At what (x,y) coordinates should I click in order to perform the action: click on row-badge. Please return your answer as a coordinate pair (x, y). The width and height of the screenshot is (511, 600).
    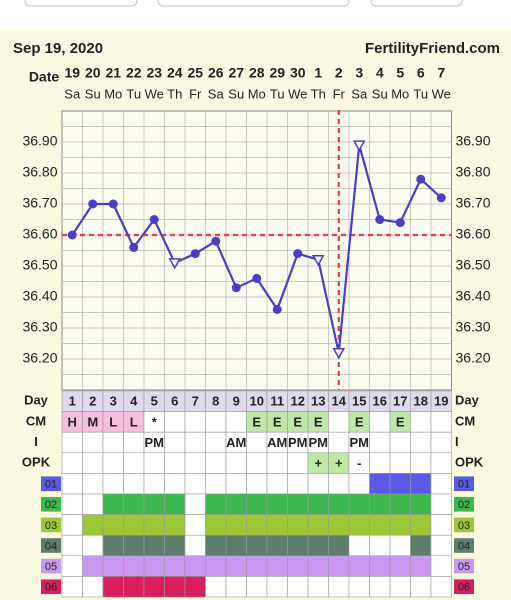
    Looking at the image, I should click on (51, 566).